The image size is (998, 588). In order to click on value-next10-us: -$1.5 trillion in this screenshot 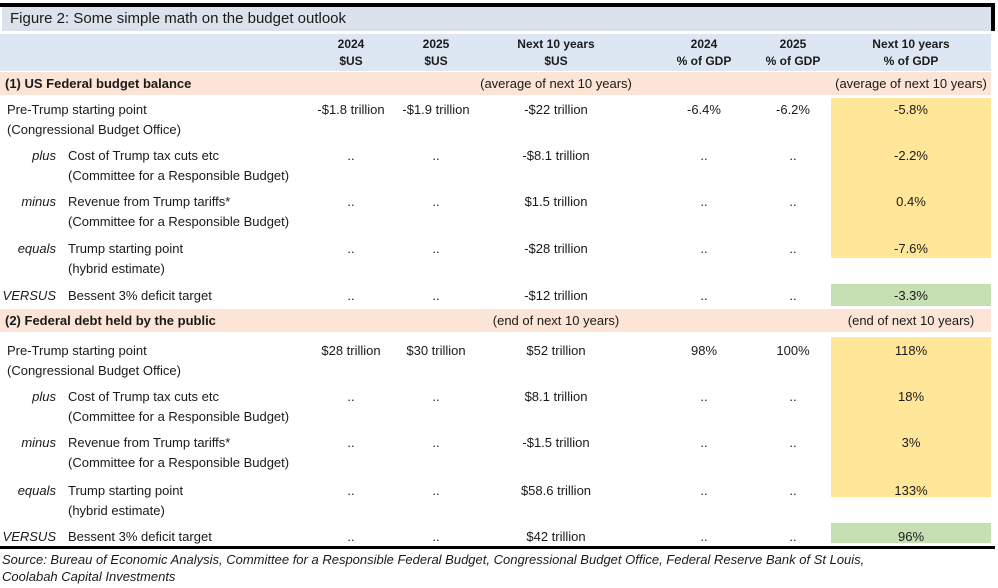, I will do `click(556, 442)`.